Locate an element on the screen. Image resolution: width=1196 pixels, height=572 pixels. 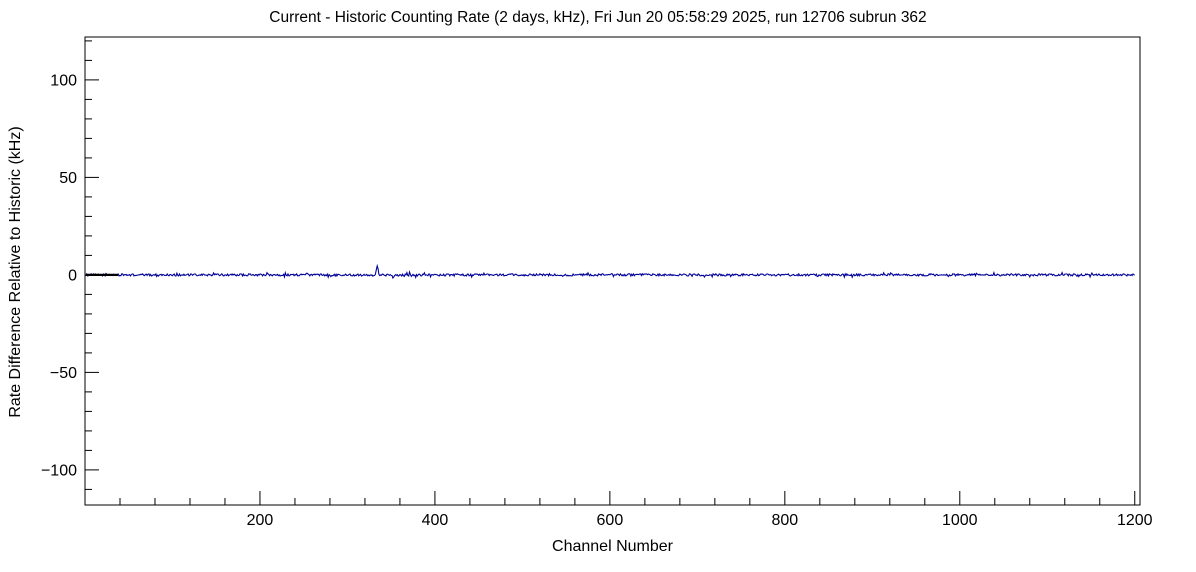
x-tick-label: 200 is located at coordinates (260, 520).